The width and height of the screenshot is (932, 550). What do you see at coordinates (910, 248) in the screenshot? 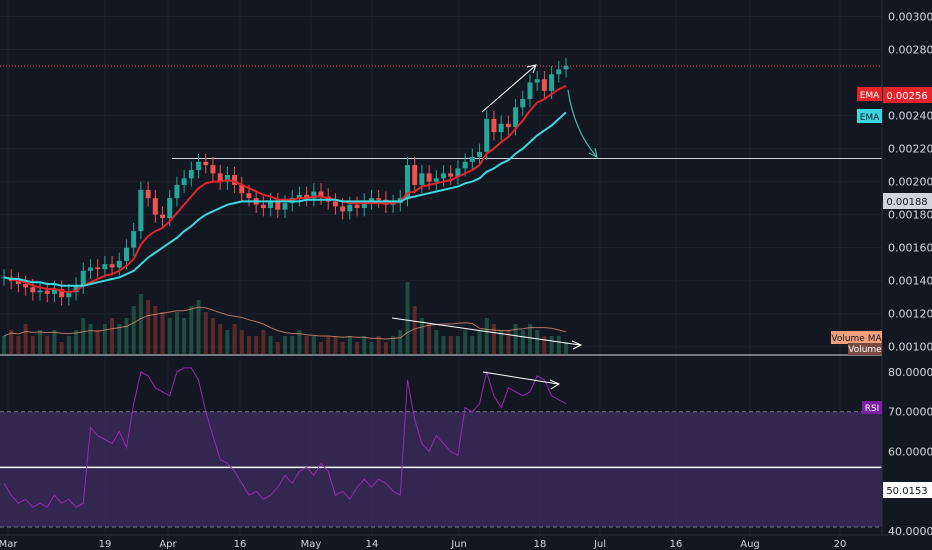
I see `price-tick-label: 0.00160` at bounding box center [910, 248].